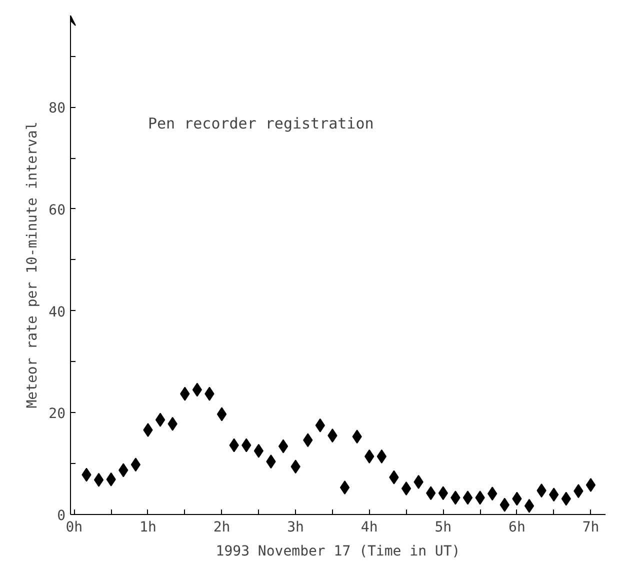 The width and height of the screenshot is (625, 564). Describe the element at coordinates (32, 265) in the screenshot. I see `y-axis-title: Meteor rate per 10-minute interval` at that location.